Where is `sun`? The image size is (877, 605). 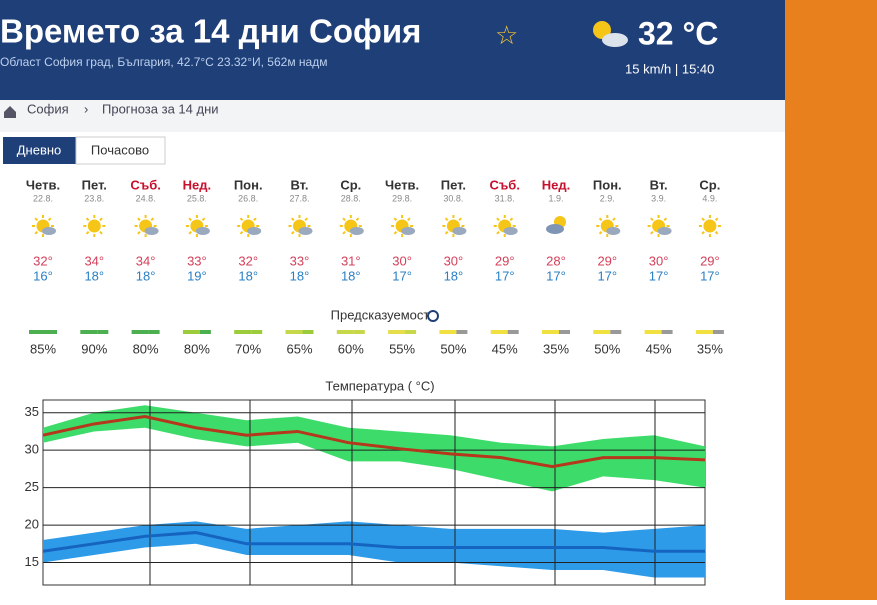 sun is located at coordinates (710, 226).